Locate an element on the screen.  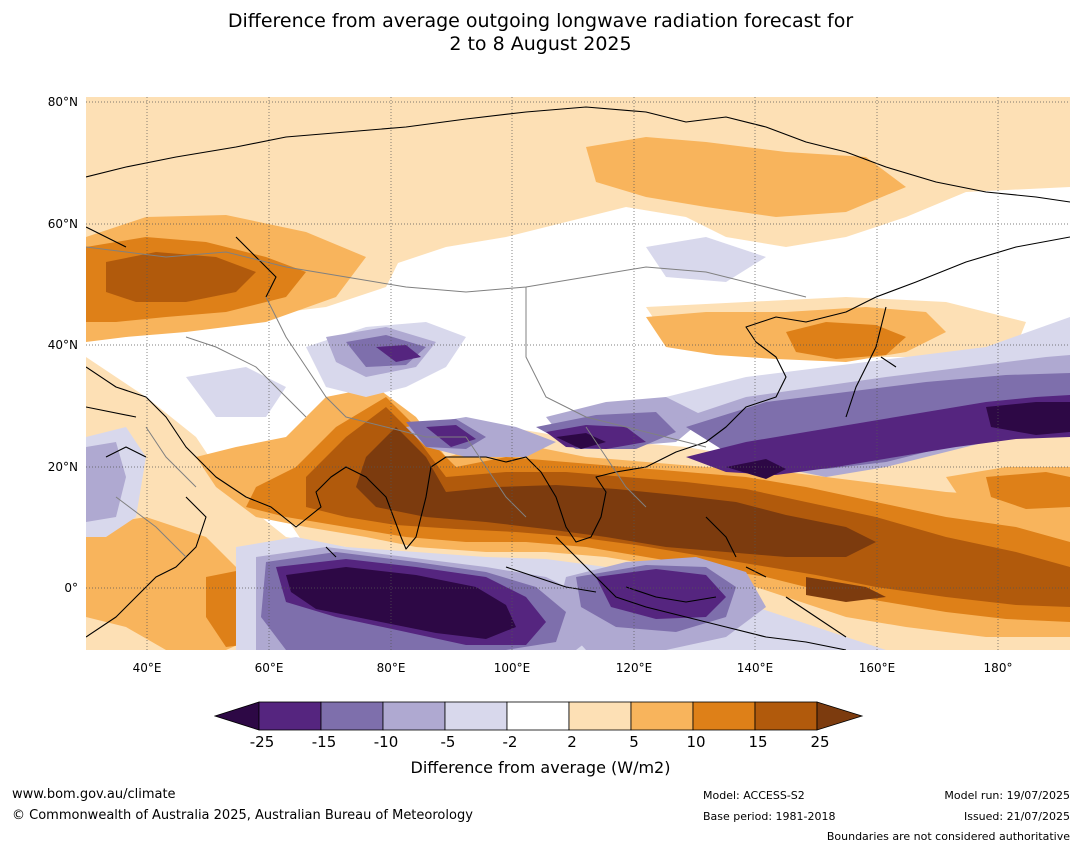
lat-label-40n: 40°N is located at coordinates (62, 345).